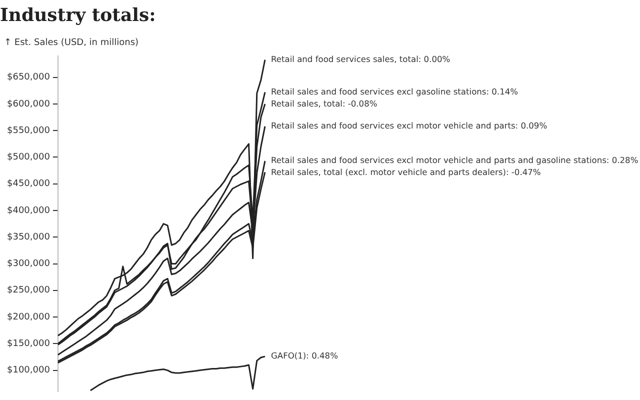  What do you see at coordinates (28, 291) in the screenshot?
I see `y-tick-label: $250,000` at bounding box center [28, 291].